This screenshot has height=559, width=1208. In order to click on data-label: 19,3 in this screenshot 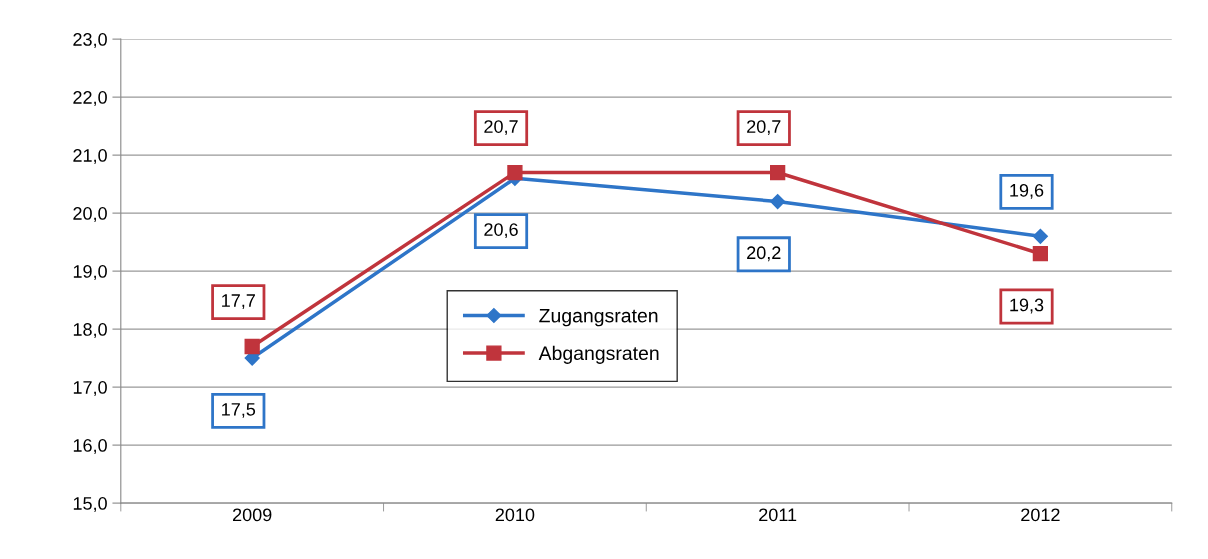, I will do `click(1027, 306)`.